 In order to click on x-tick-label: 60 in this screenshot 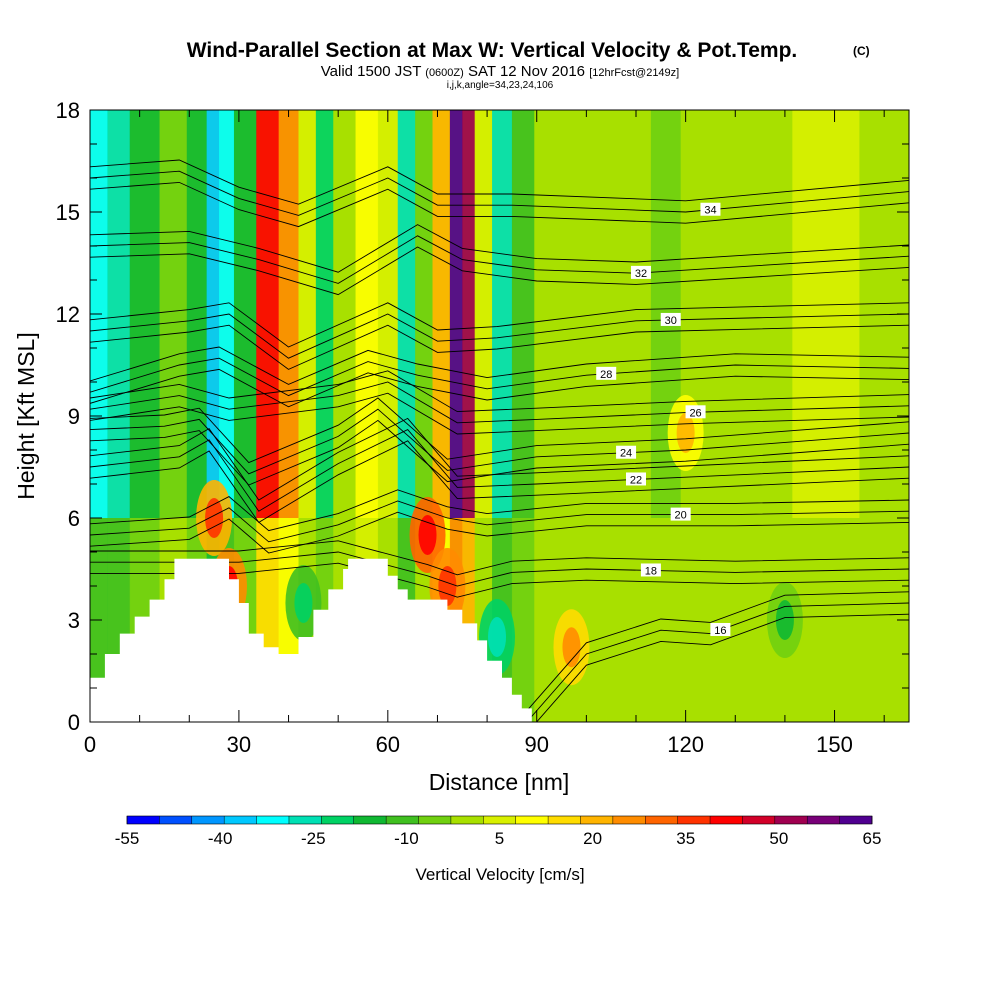, I will do `click(388, 744)`.